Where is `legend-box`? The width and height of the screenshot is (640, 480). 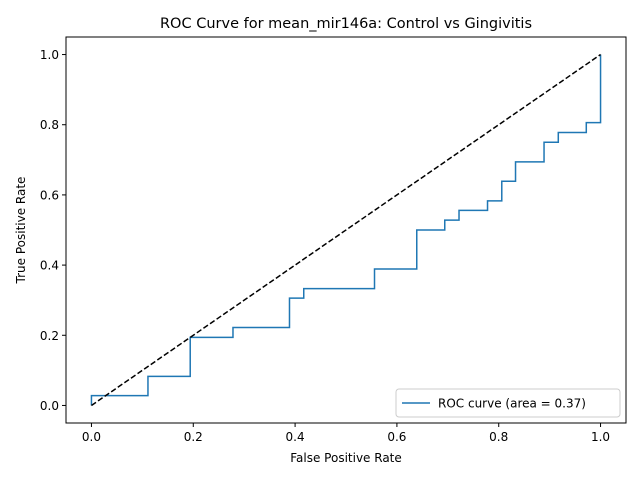 legend-box is located at coordinates (508, 403).